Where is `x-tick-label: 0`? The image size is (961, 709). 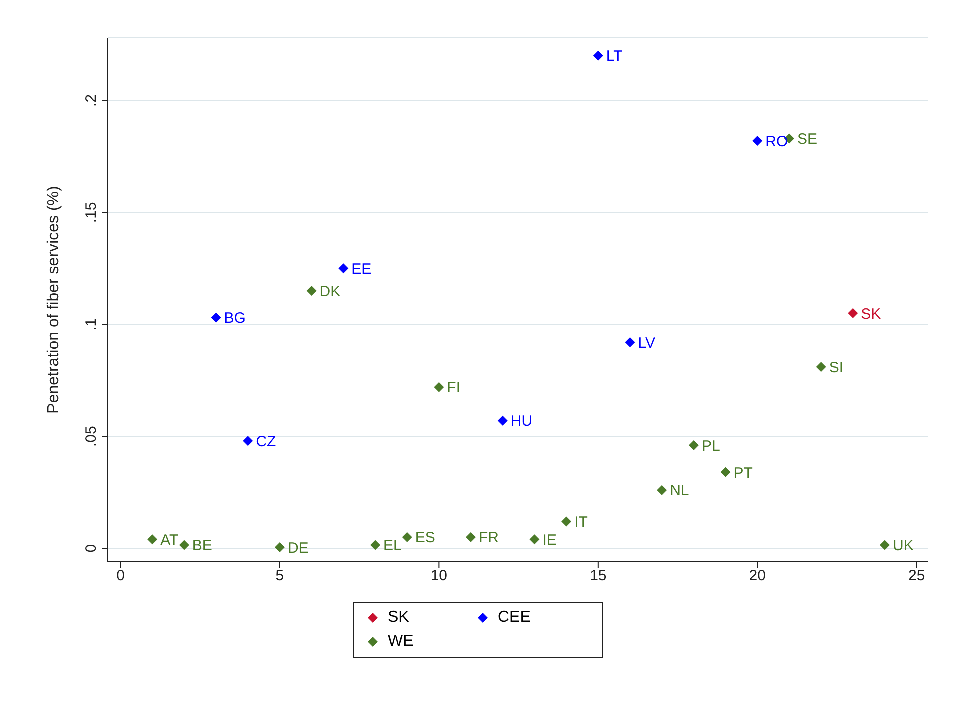 x-tick-label: 0 is located at coordinates (120, 576).